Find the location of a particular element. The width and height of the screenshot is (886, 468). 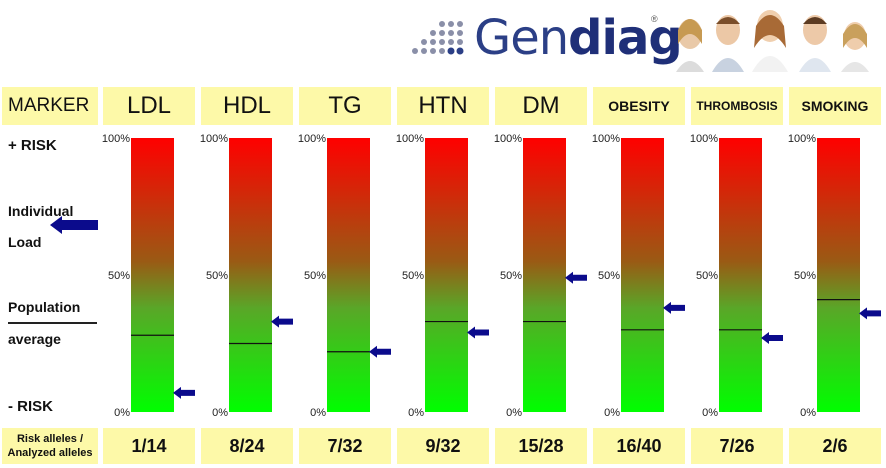

tick-label-thrombosis: 0% is located at coordinates (710, 413).